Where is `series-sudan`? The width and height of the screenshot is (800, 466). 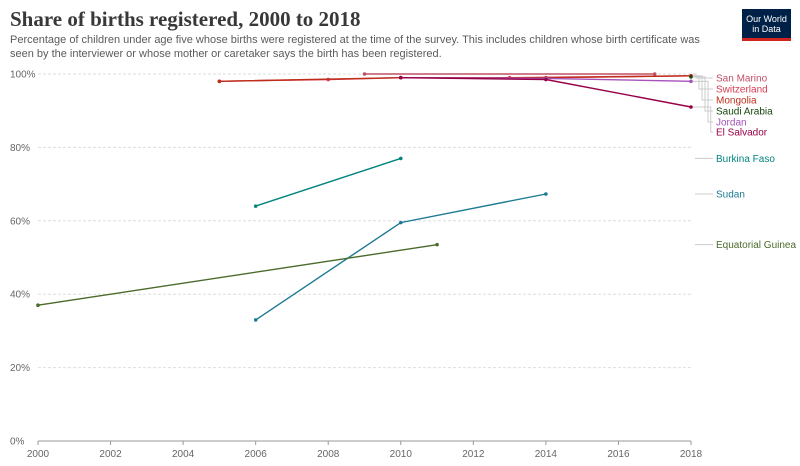 series-sudan is located at coordinates (400, 257).